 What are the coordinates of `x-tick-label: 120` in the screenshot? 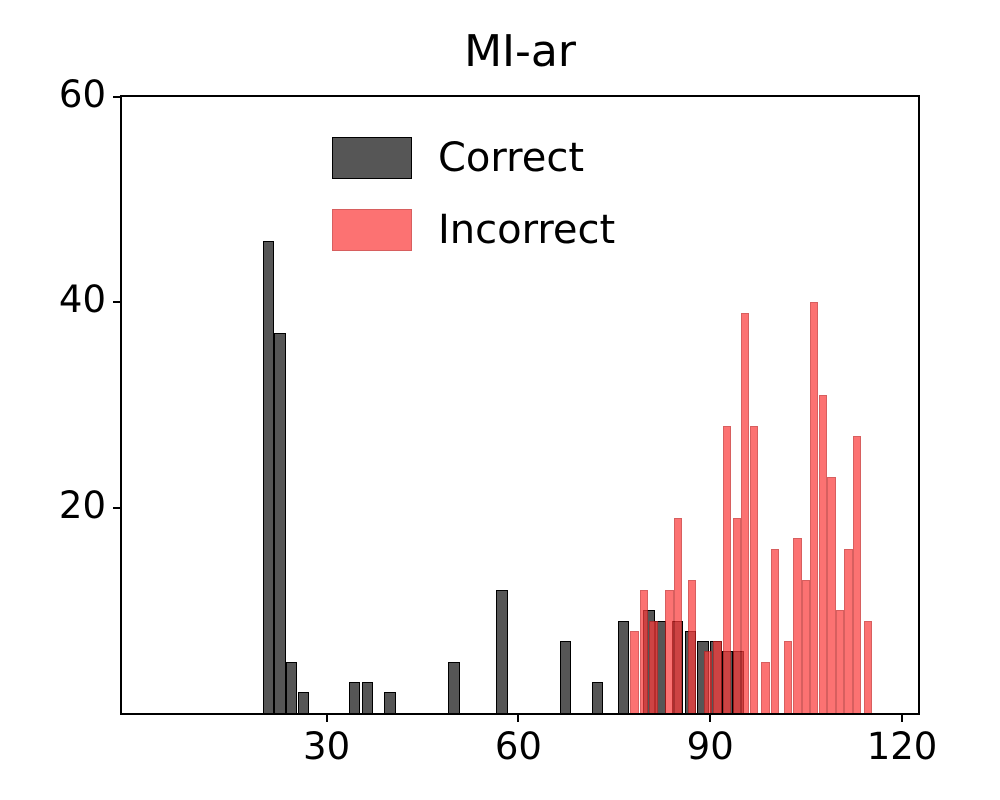 It's located at (902, 746).